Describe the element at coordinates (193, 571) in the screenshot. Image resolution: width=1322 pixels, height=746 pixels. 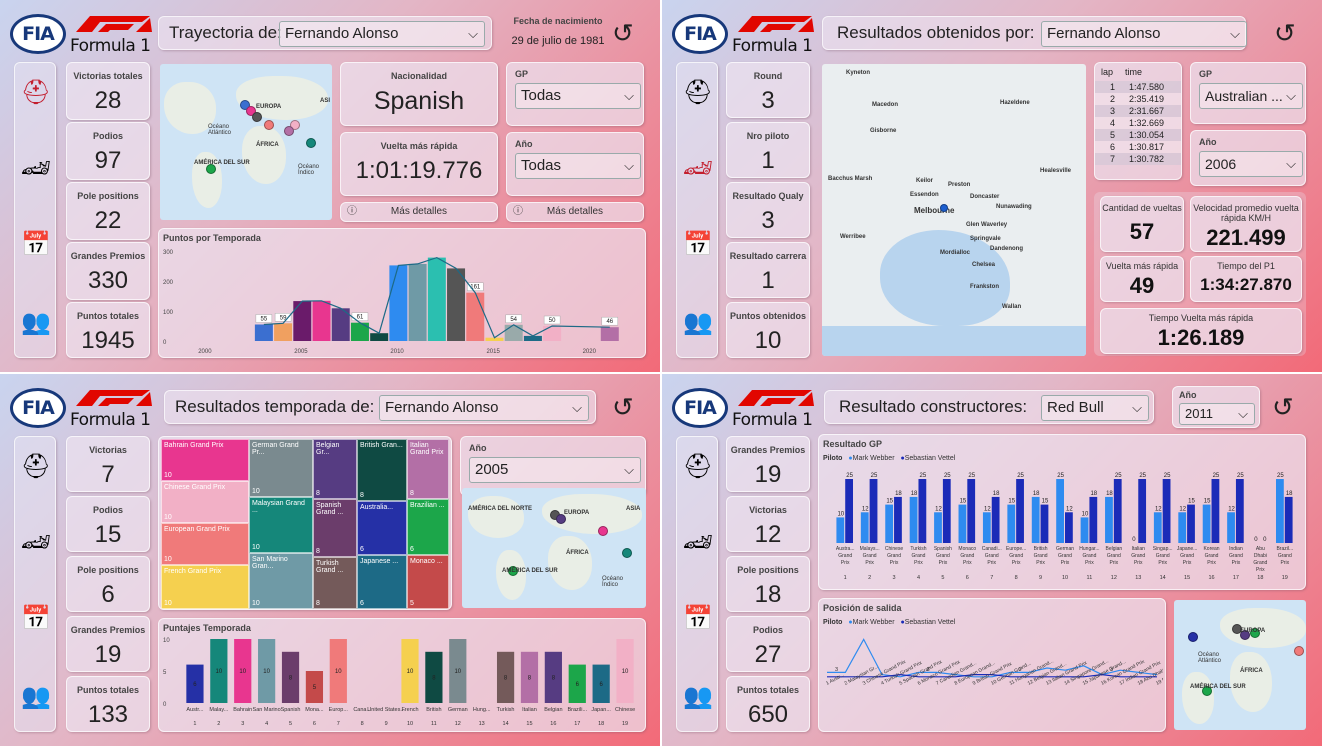
I see `tile-label: French Grand Prix` at that location.